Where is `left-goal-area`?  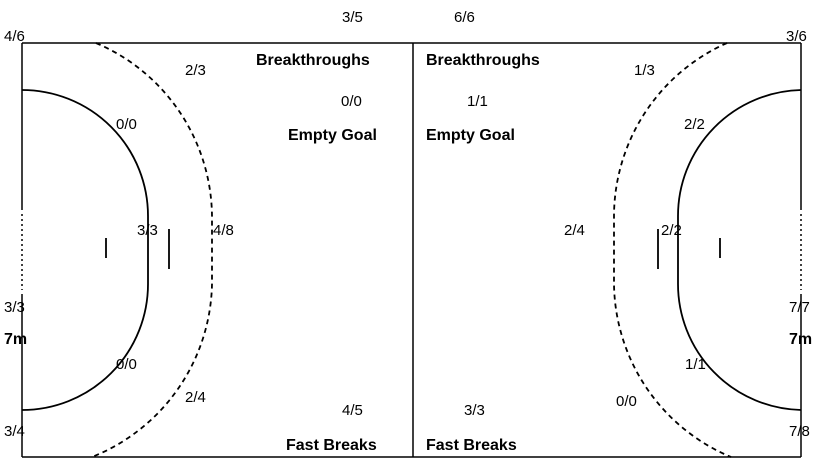
left-goal-area is located at coordinates (85, 250).